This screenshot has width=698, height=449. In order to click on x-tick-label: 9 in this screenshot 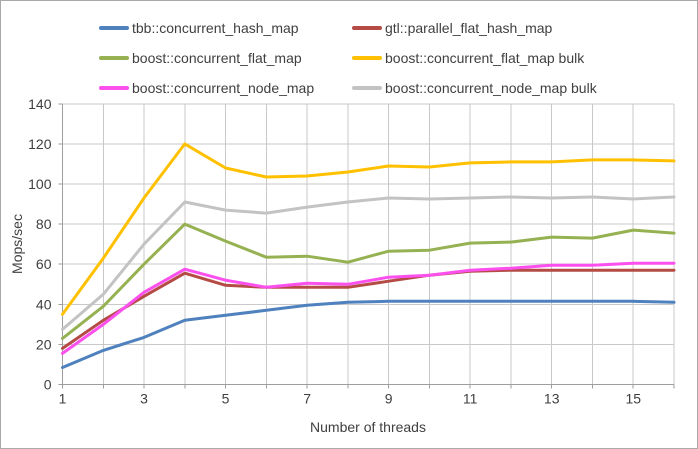, I will do `click(389, 399)`.